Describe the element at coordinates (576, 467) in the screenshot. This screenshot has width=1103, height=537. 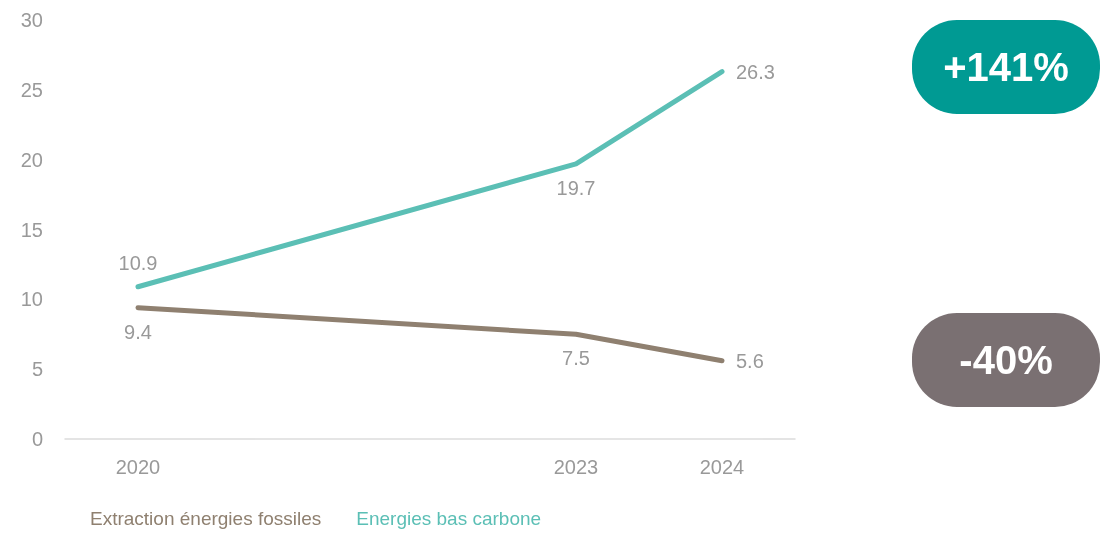
I see `x-tick-label: 2023` at that location.